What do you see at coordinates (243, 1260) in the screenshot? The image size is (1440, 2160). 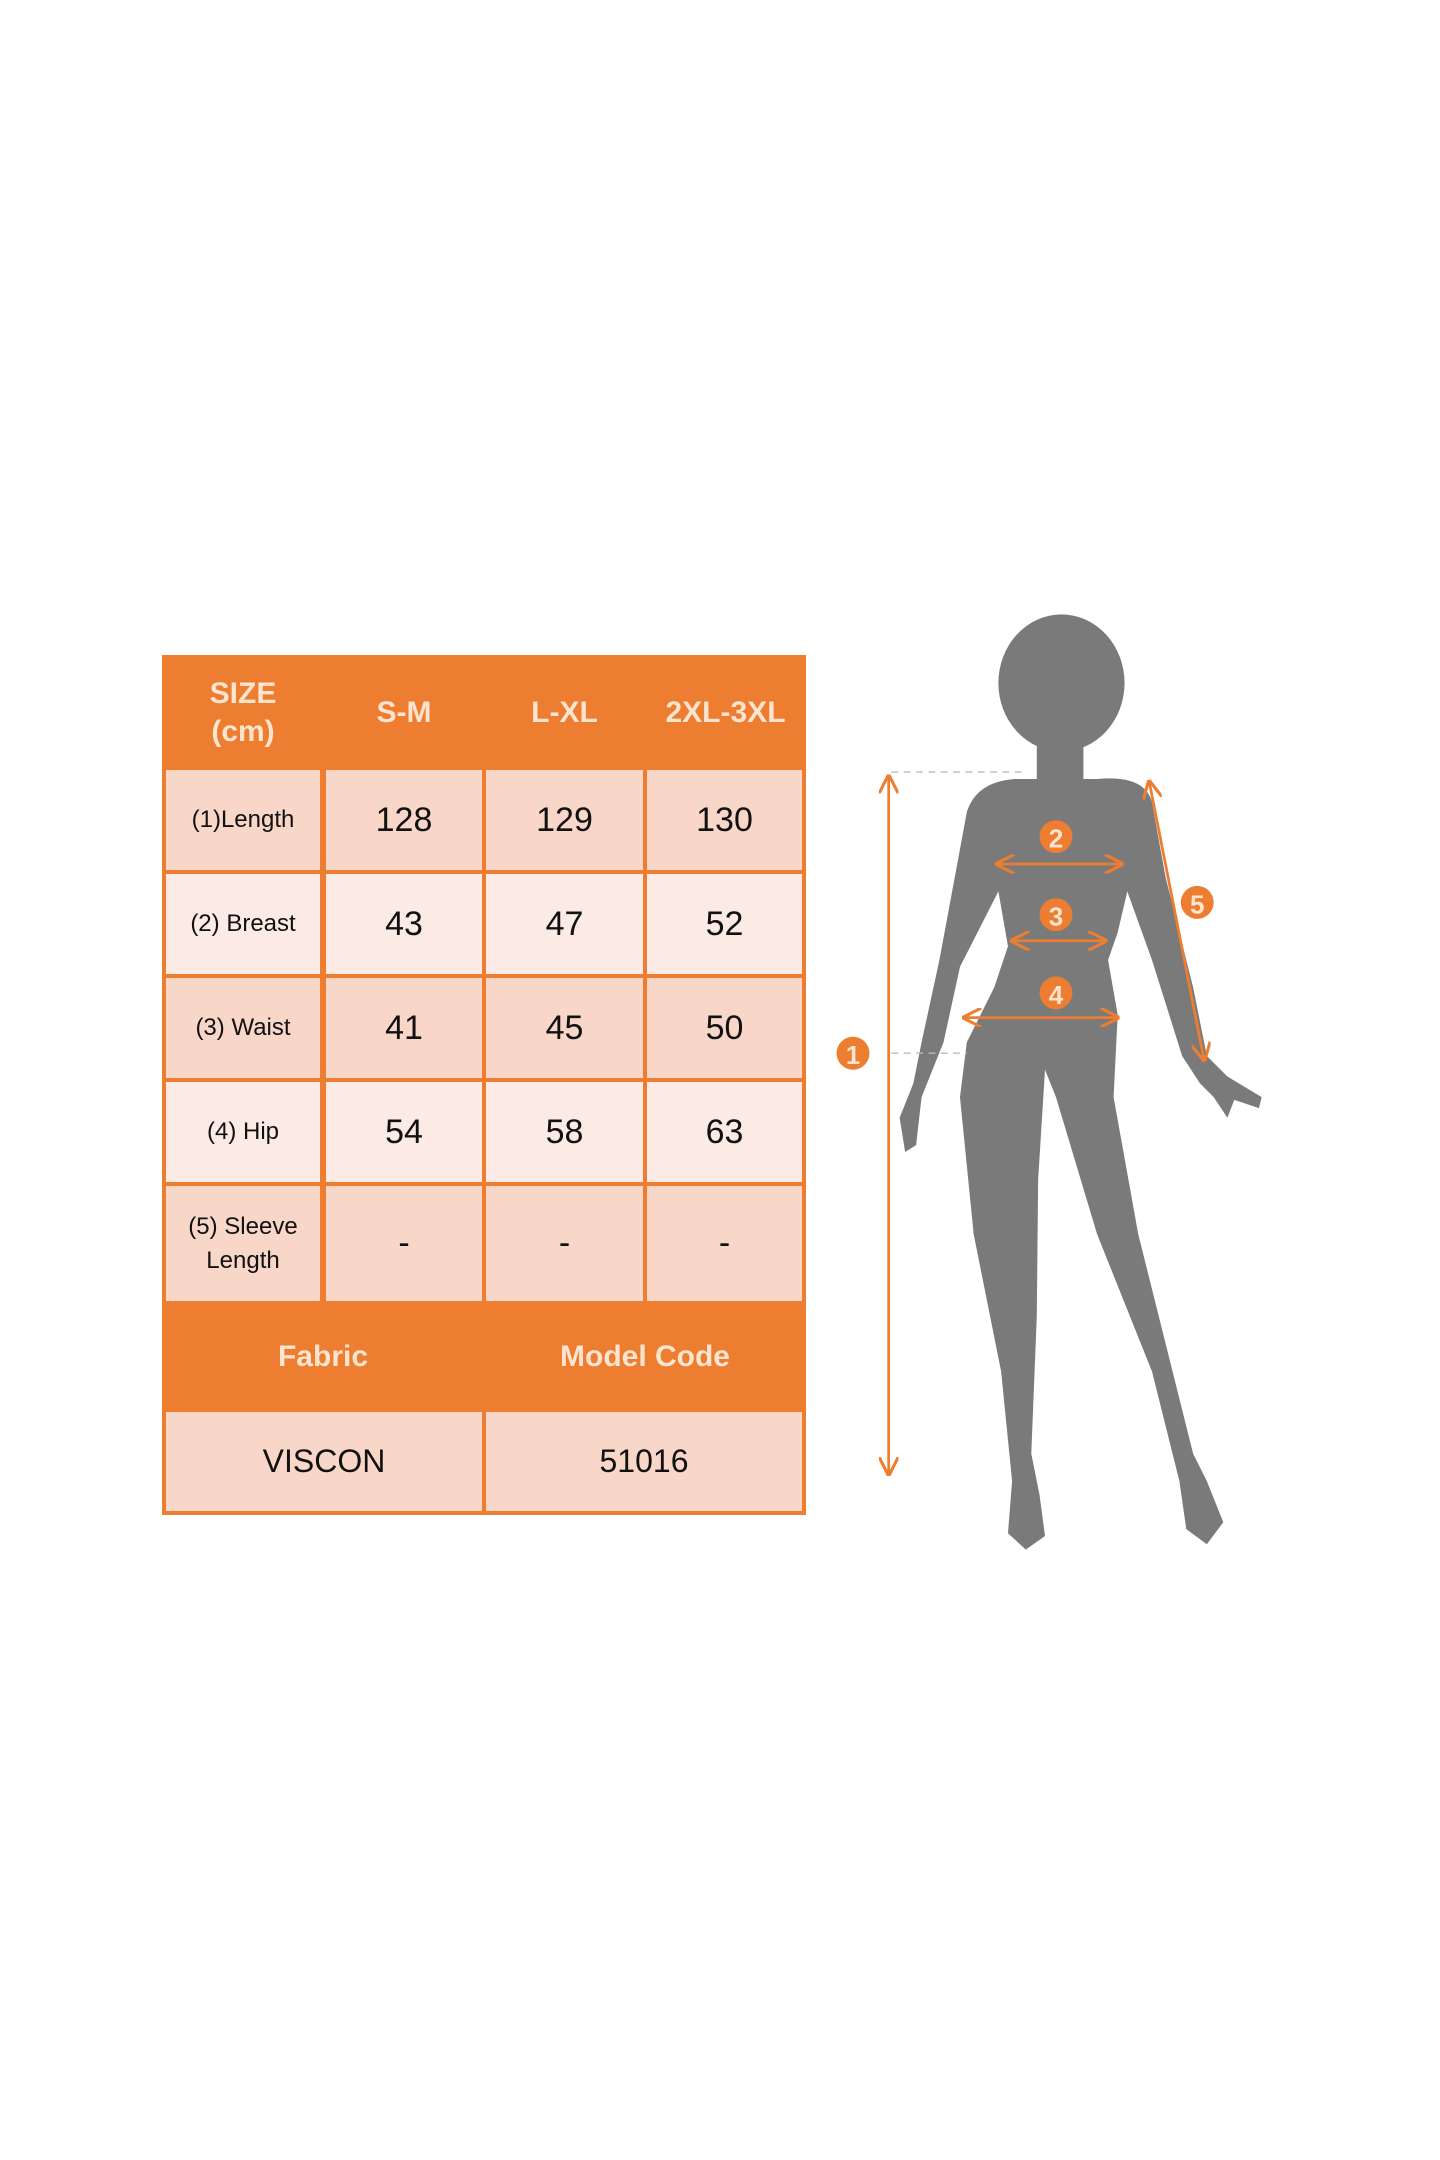 I see `row-label-line: Length` at bounding box center [243, 1260].